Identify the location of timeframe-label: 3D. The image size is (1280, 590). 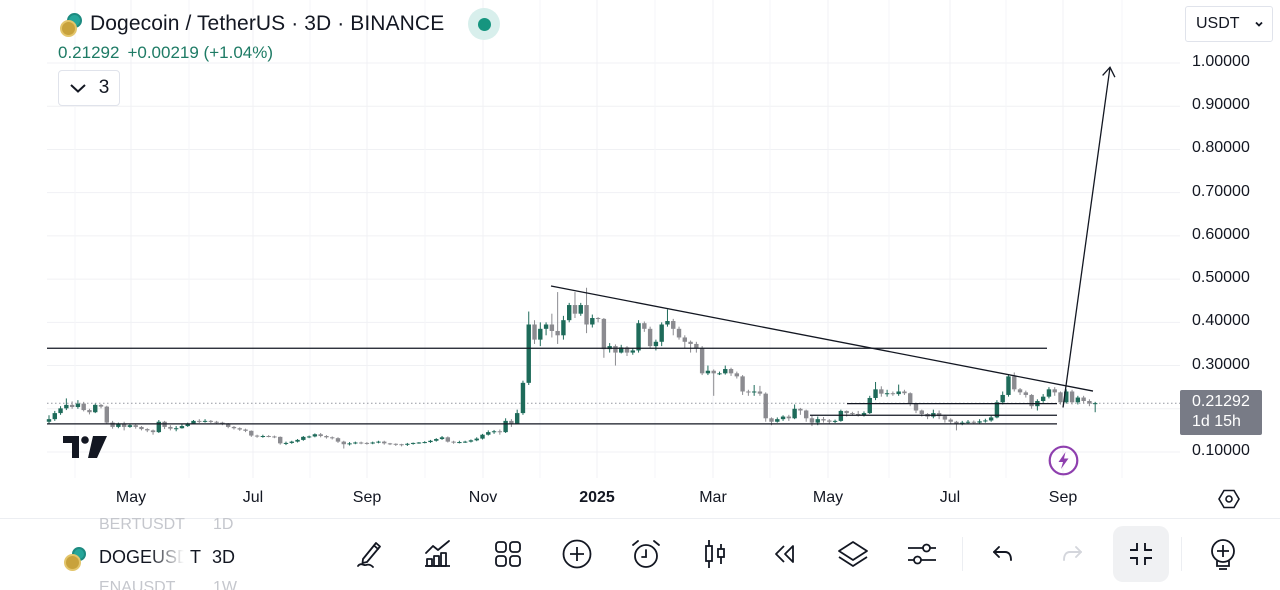
(224, 557).